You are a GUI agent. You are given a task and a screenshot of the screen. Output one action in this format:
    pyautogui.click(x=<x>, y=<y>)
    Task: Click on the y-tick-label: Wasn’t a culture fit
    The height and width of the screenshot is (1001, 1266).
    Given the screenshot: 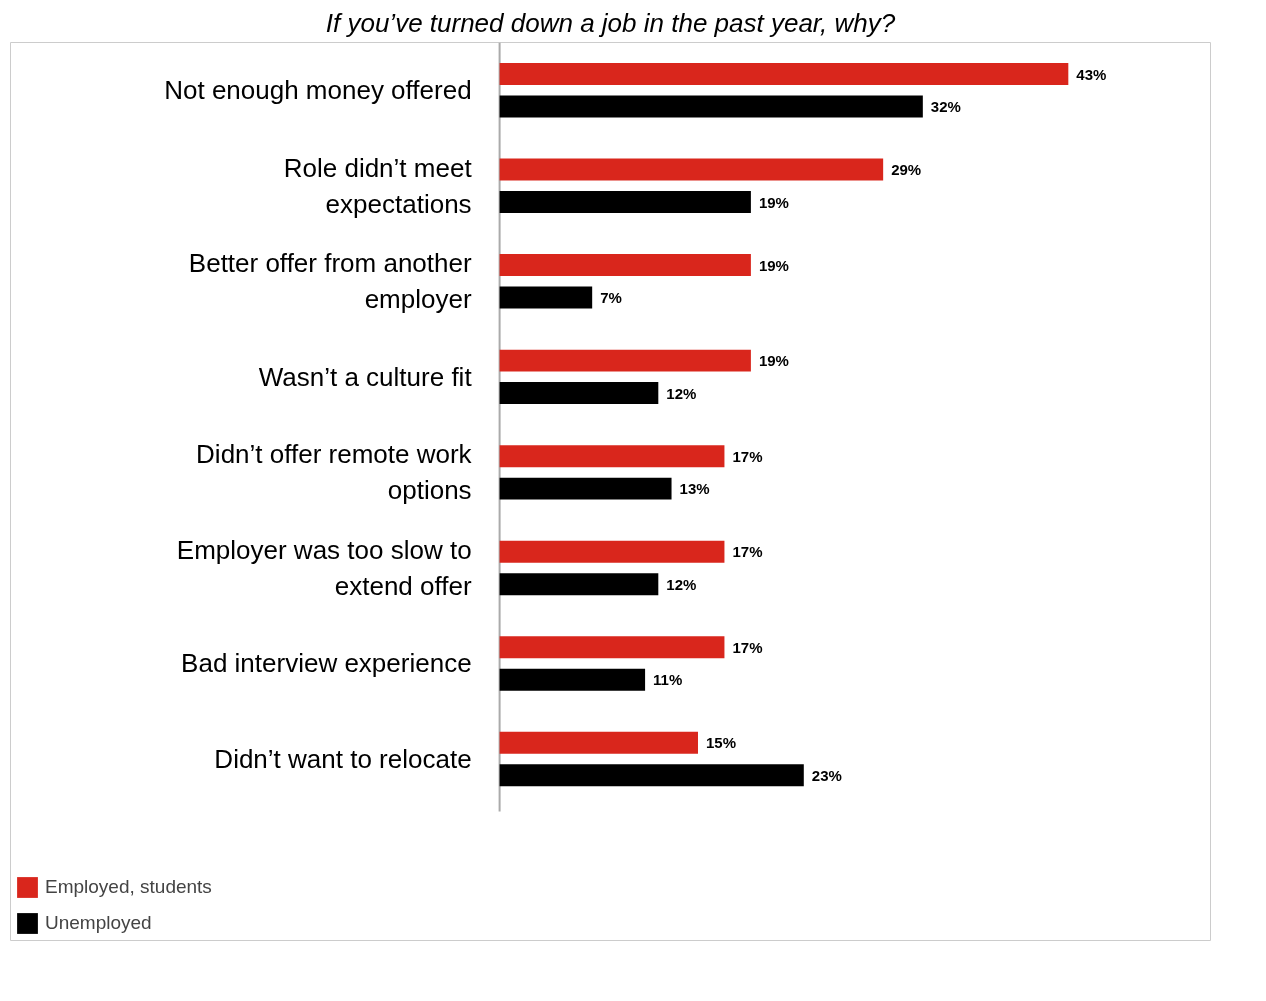 What is the action you would take?
    pyautogui.click(x=365, y=376)
    